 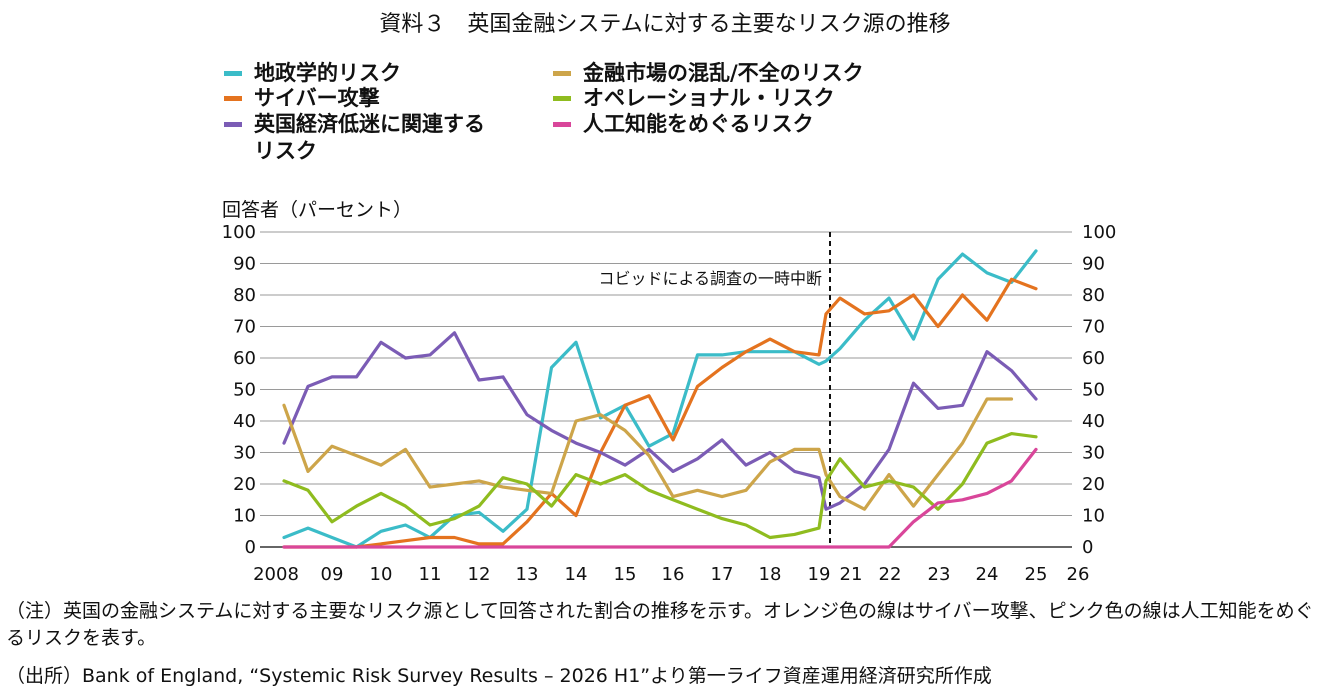 What do you see at coordinates (1036, 574) in the screenshot?
I see `x-tick-25: 25` at bounding box center [1036, 574].